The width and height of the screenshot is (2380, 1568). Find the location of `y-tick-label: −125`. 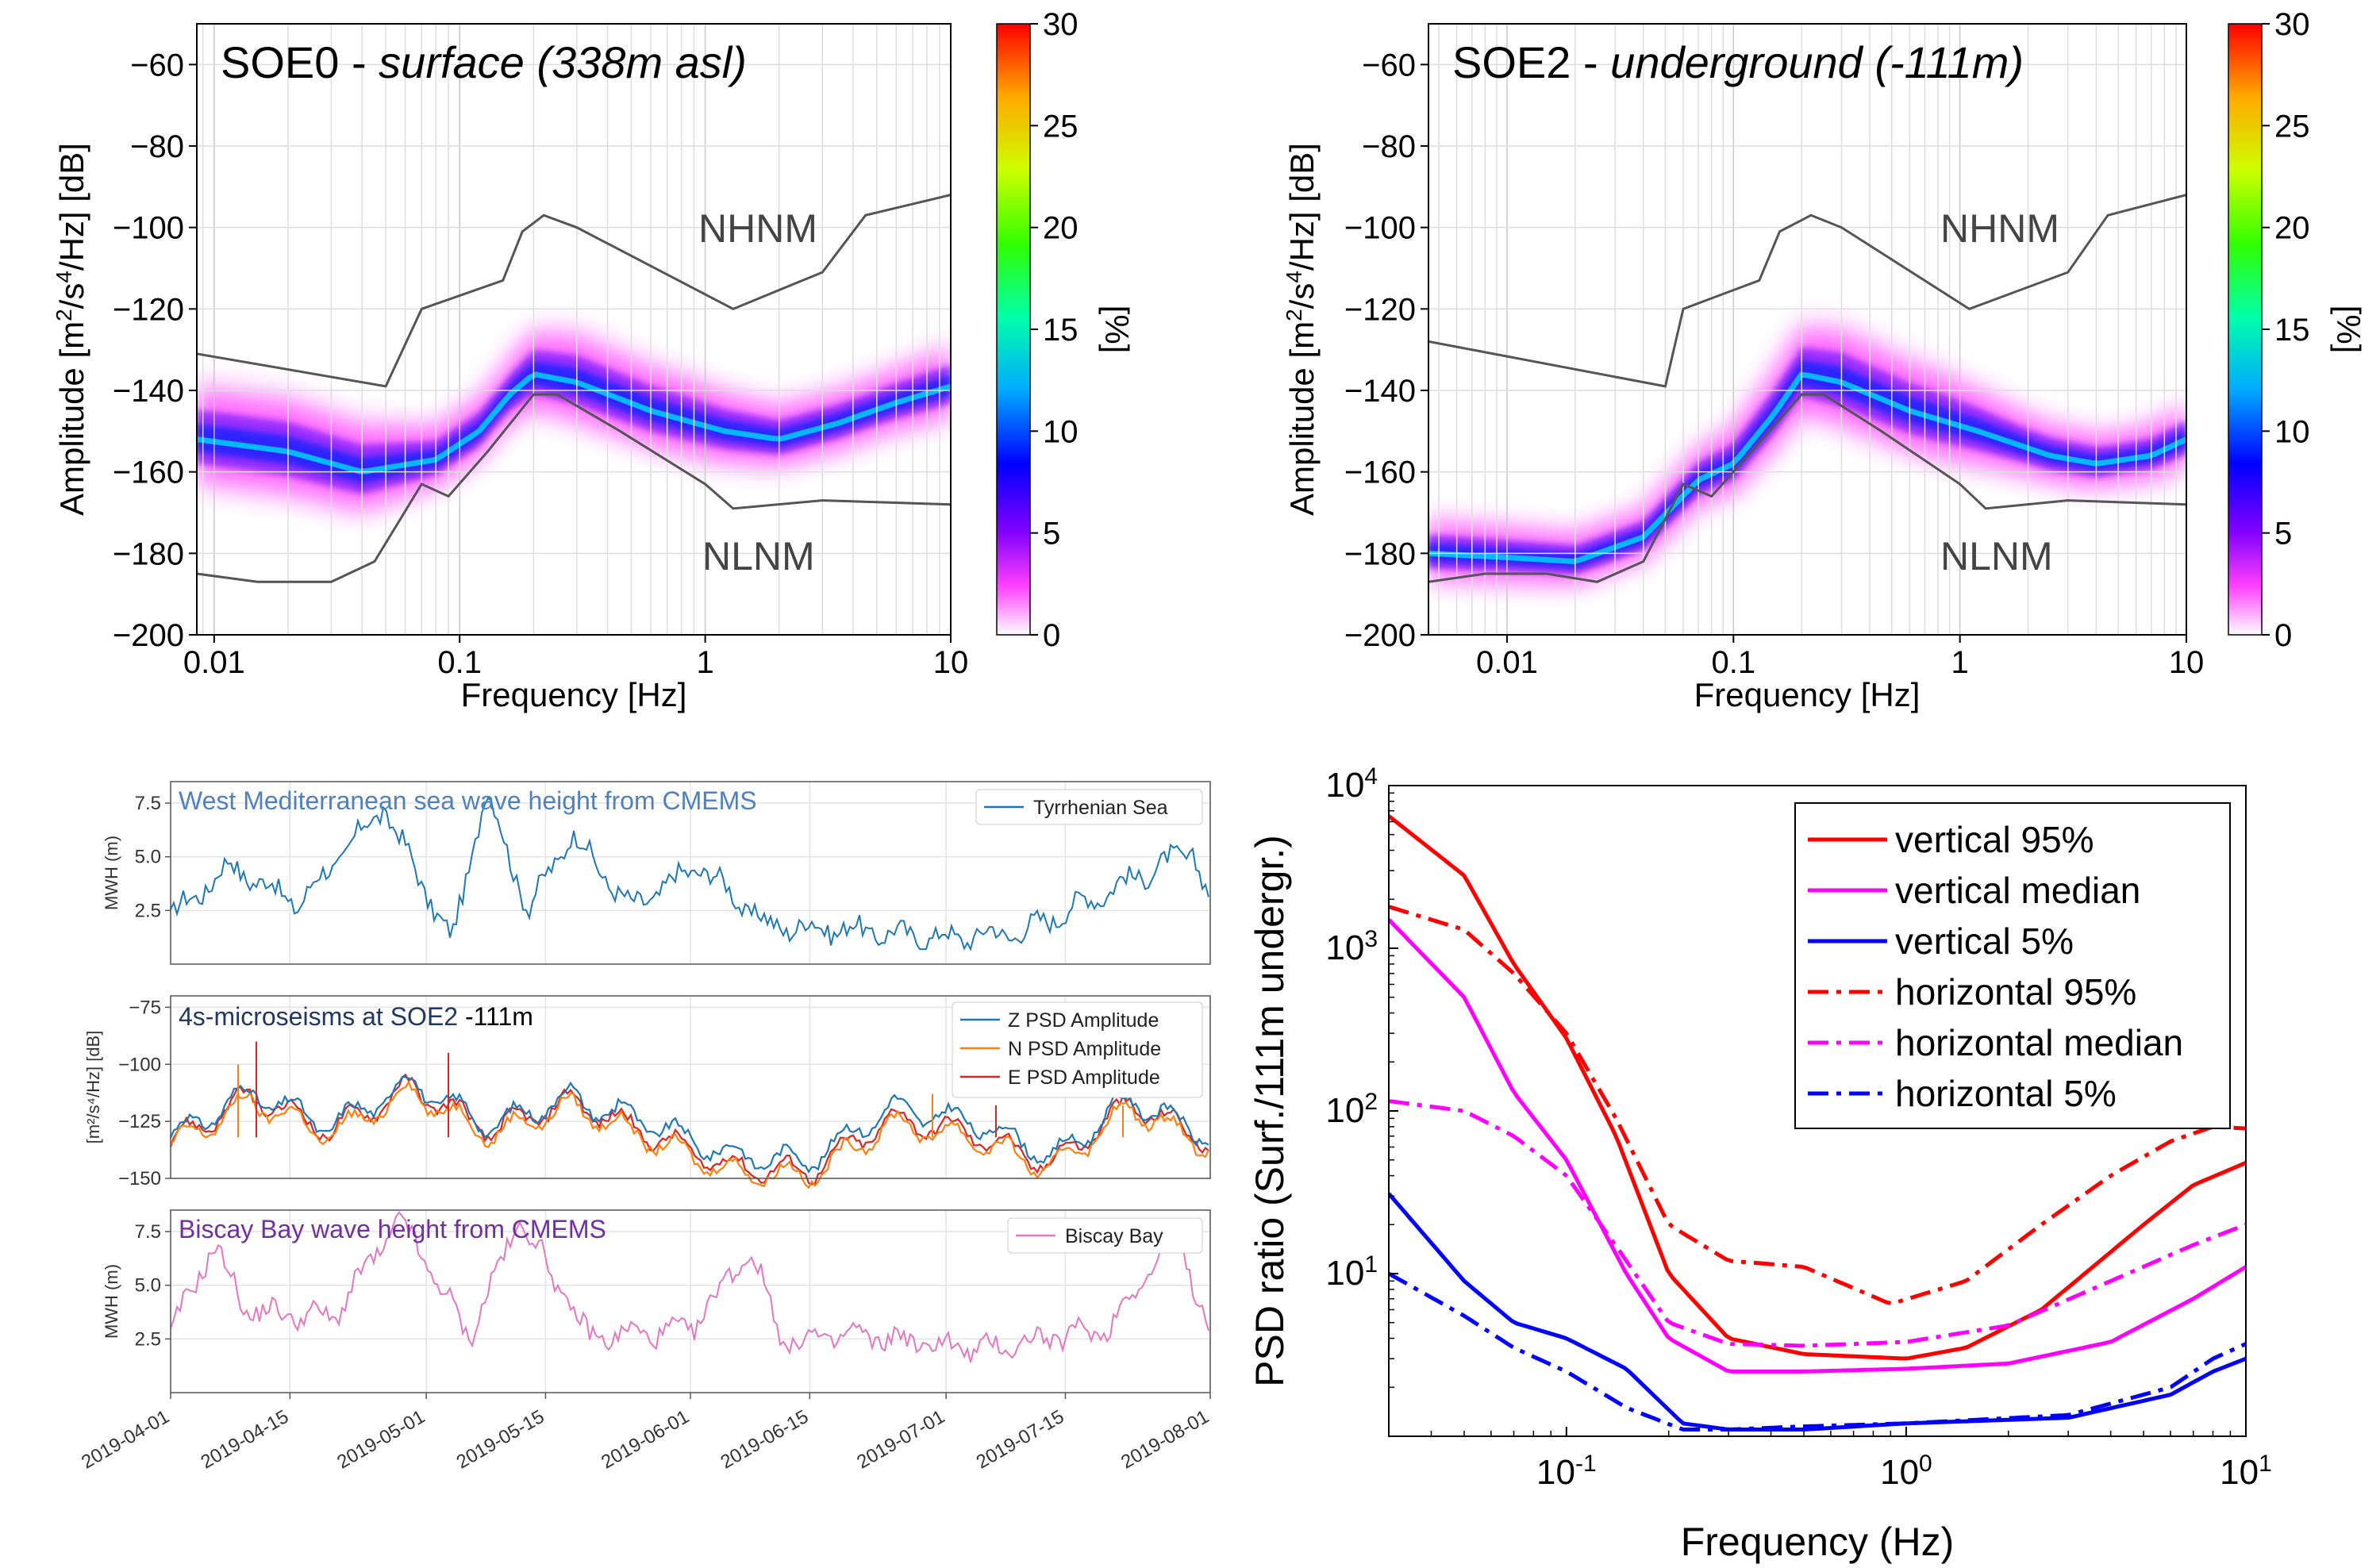

y-tick-label: −125 is located at coordinates (139, 1121).